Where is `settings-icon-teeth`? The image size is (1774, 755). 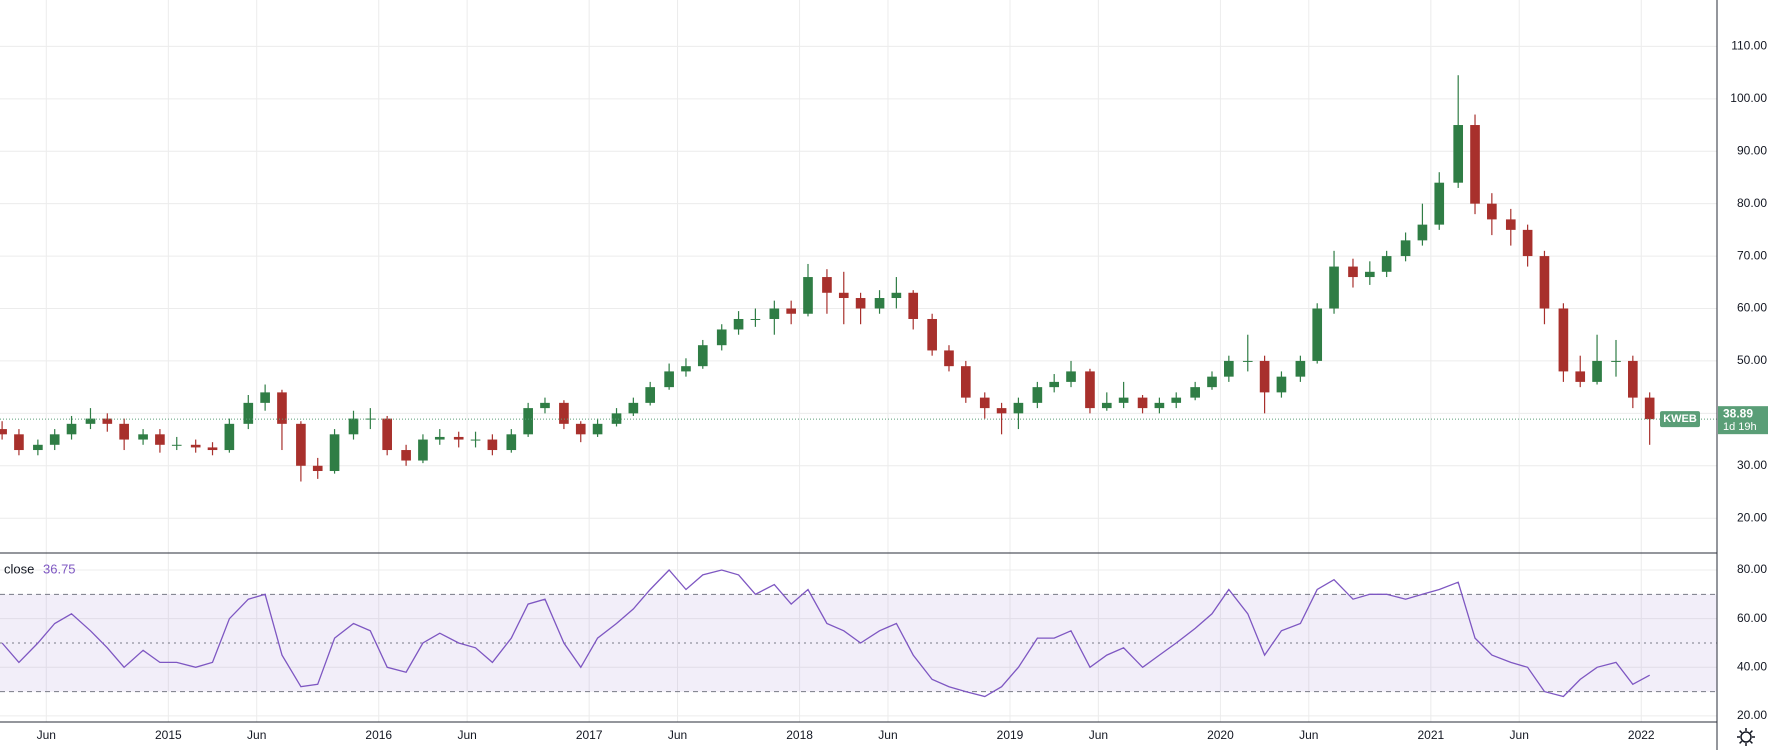 settings-icon-teeth is located at coordinates (1746, 737).